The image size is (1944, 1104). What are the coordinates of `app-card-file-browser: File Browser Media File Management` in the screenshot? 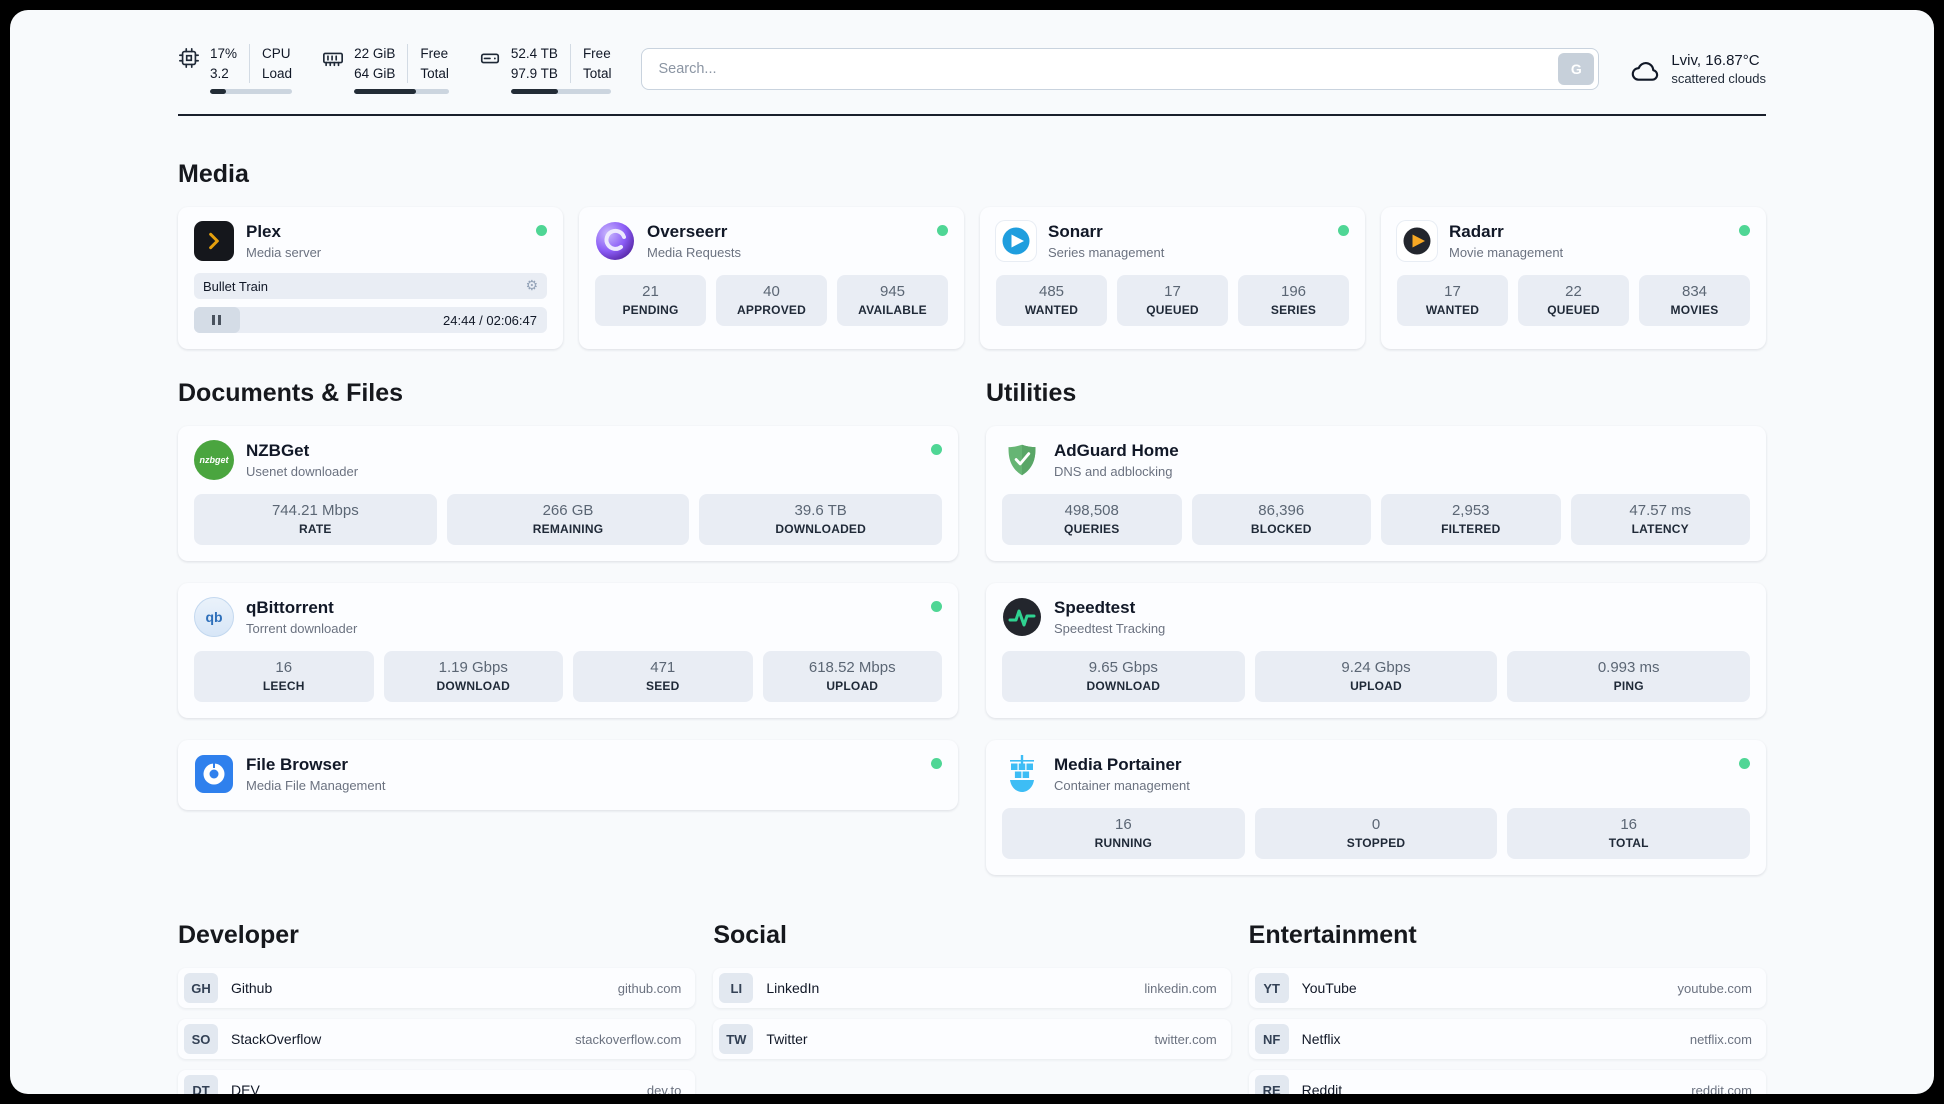 It's located at (568, 775).